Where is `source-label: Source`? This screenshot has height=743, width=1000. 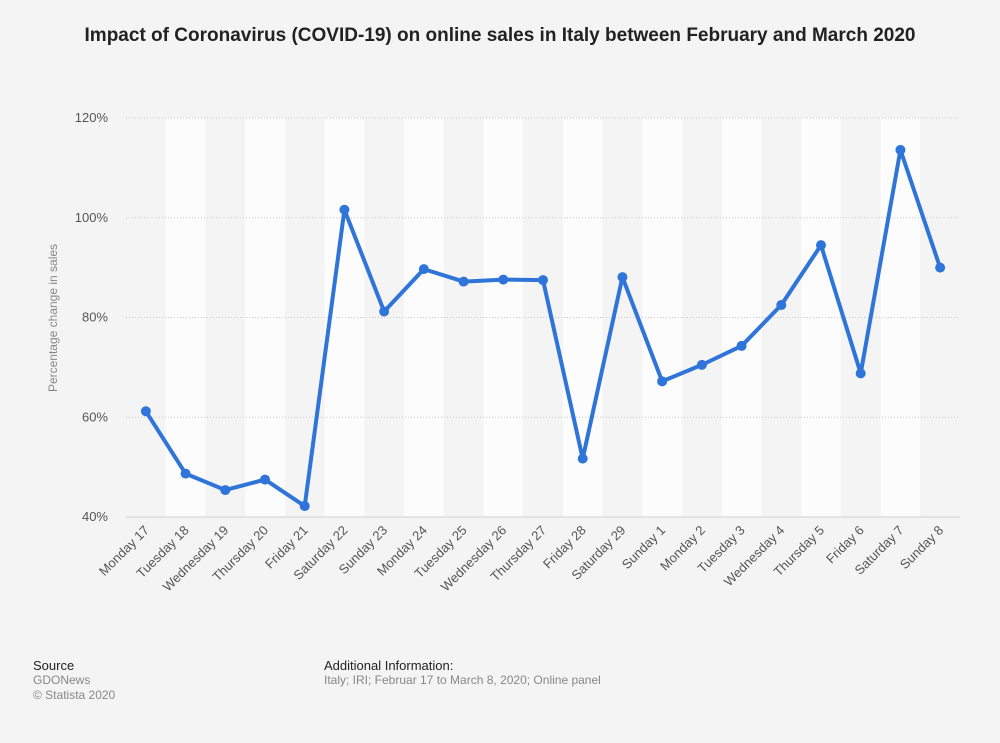
source-label: Source is located at coordinates (54, 665).